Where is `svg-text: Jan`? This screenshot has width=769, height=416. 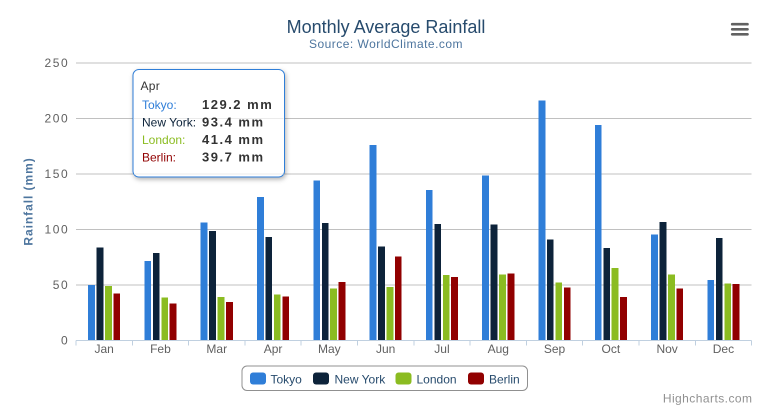 svg-text: Jan is located at coordinates (103, 349).